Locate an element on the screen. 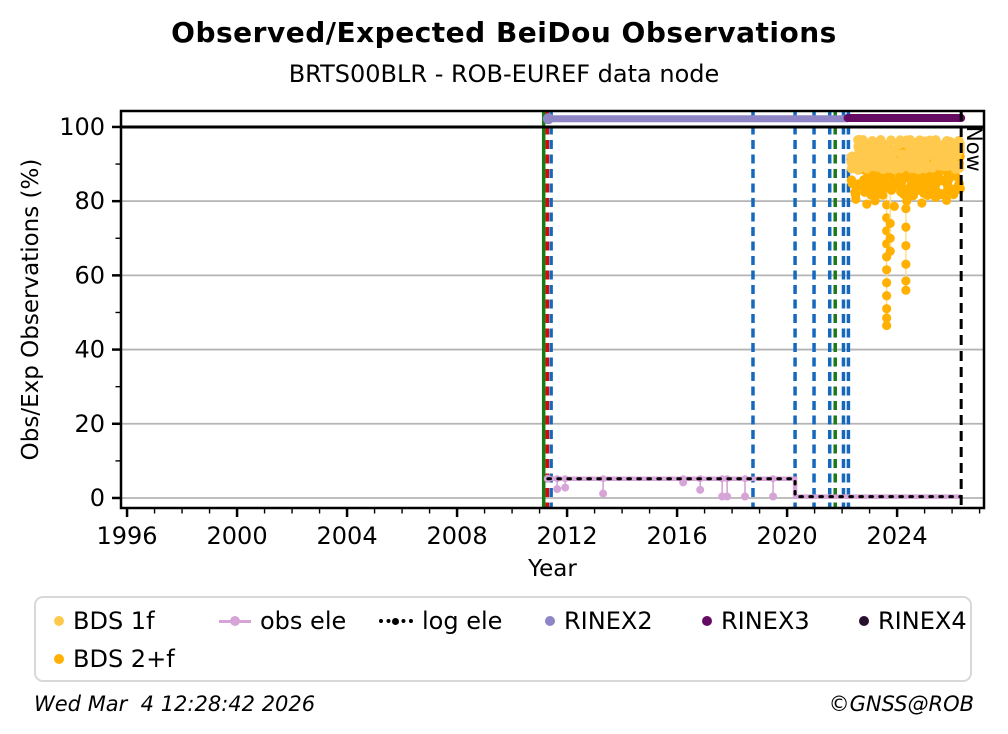 The width and height of the screenshot is (1008, 734). svg-text: 100 is located at coordinates (82, 127).